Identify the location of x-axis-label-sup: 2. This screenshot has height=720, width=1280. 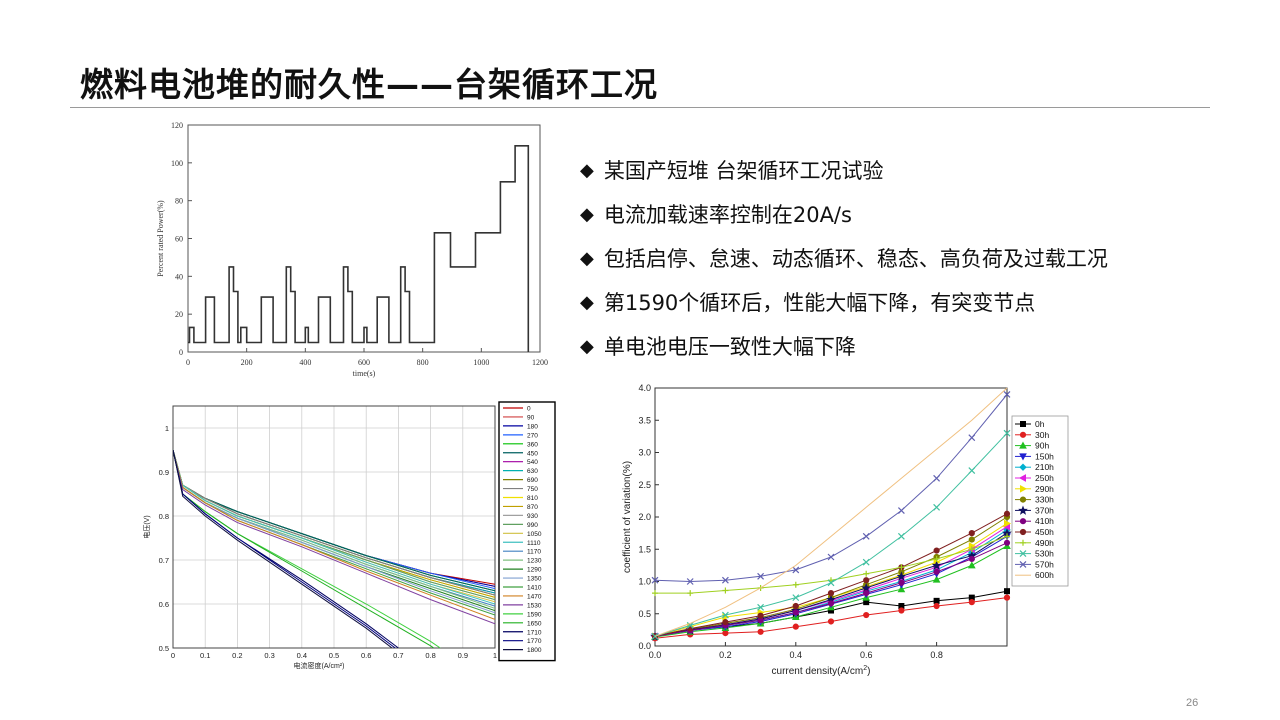
(865, 668).